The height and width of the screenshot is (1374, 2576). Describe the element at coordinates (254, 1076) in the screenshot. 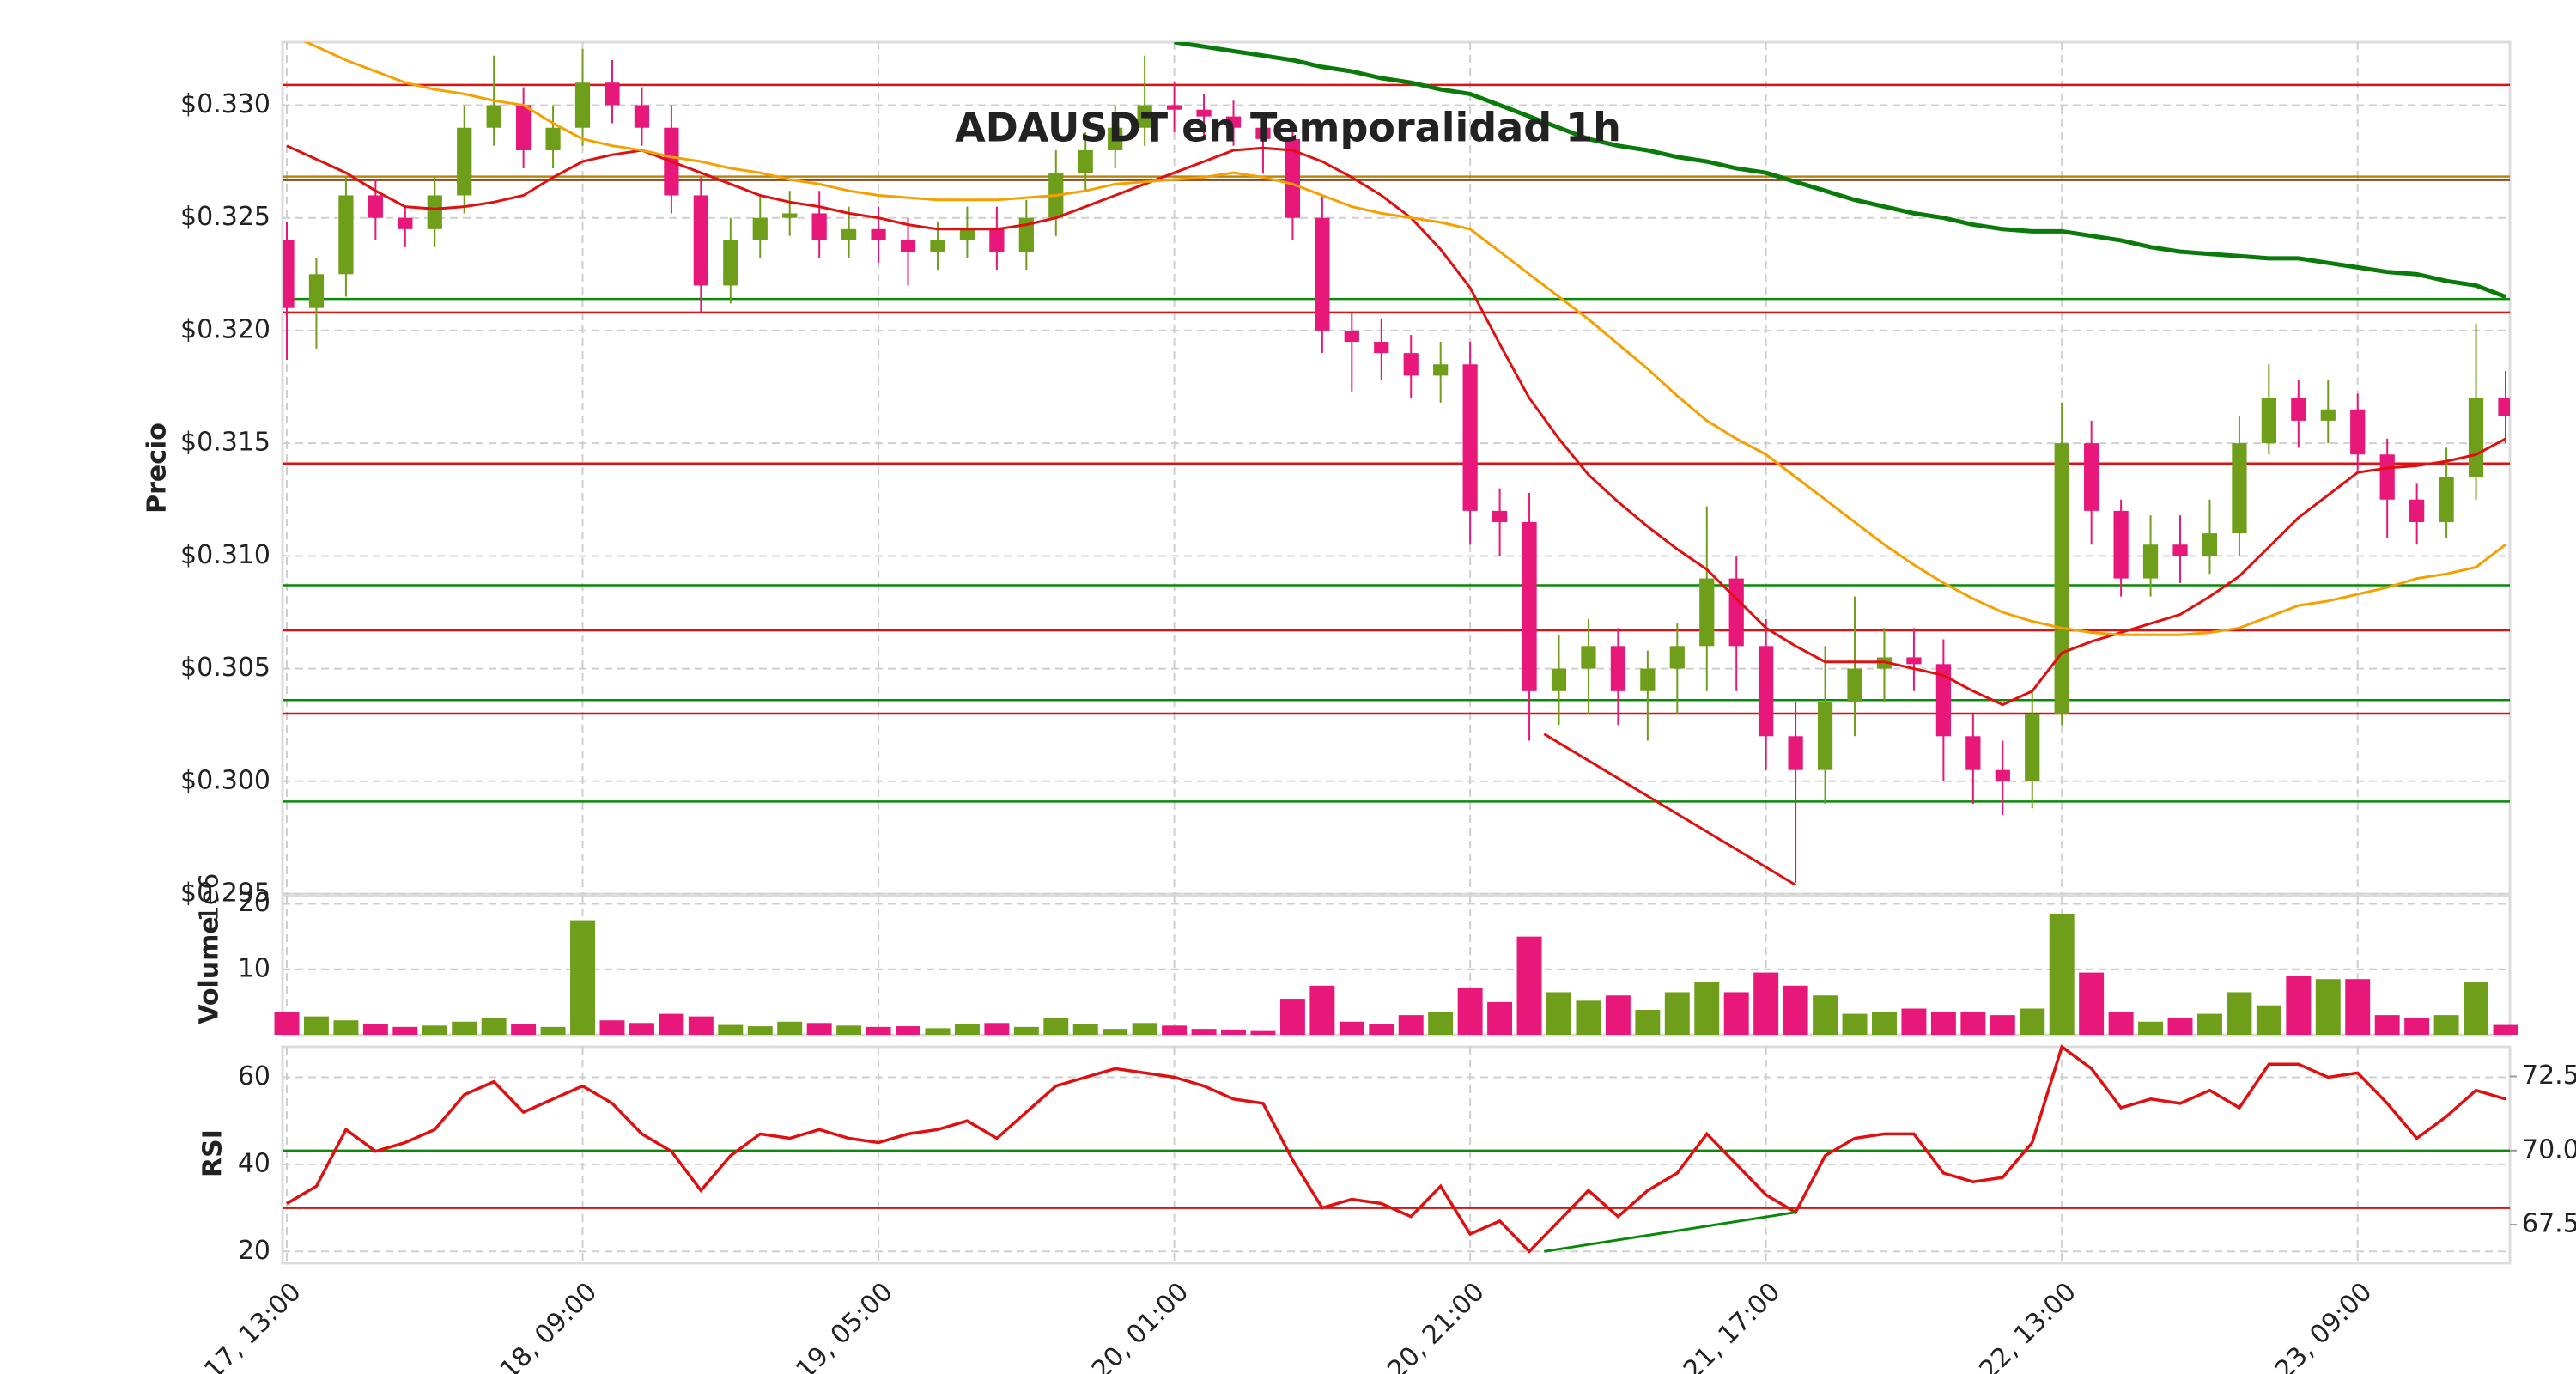

I see `y-tick-label: 60` at that location.